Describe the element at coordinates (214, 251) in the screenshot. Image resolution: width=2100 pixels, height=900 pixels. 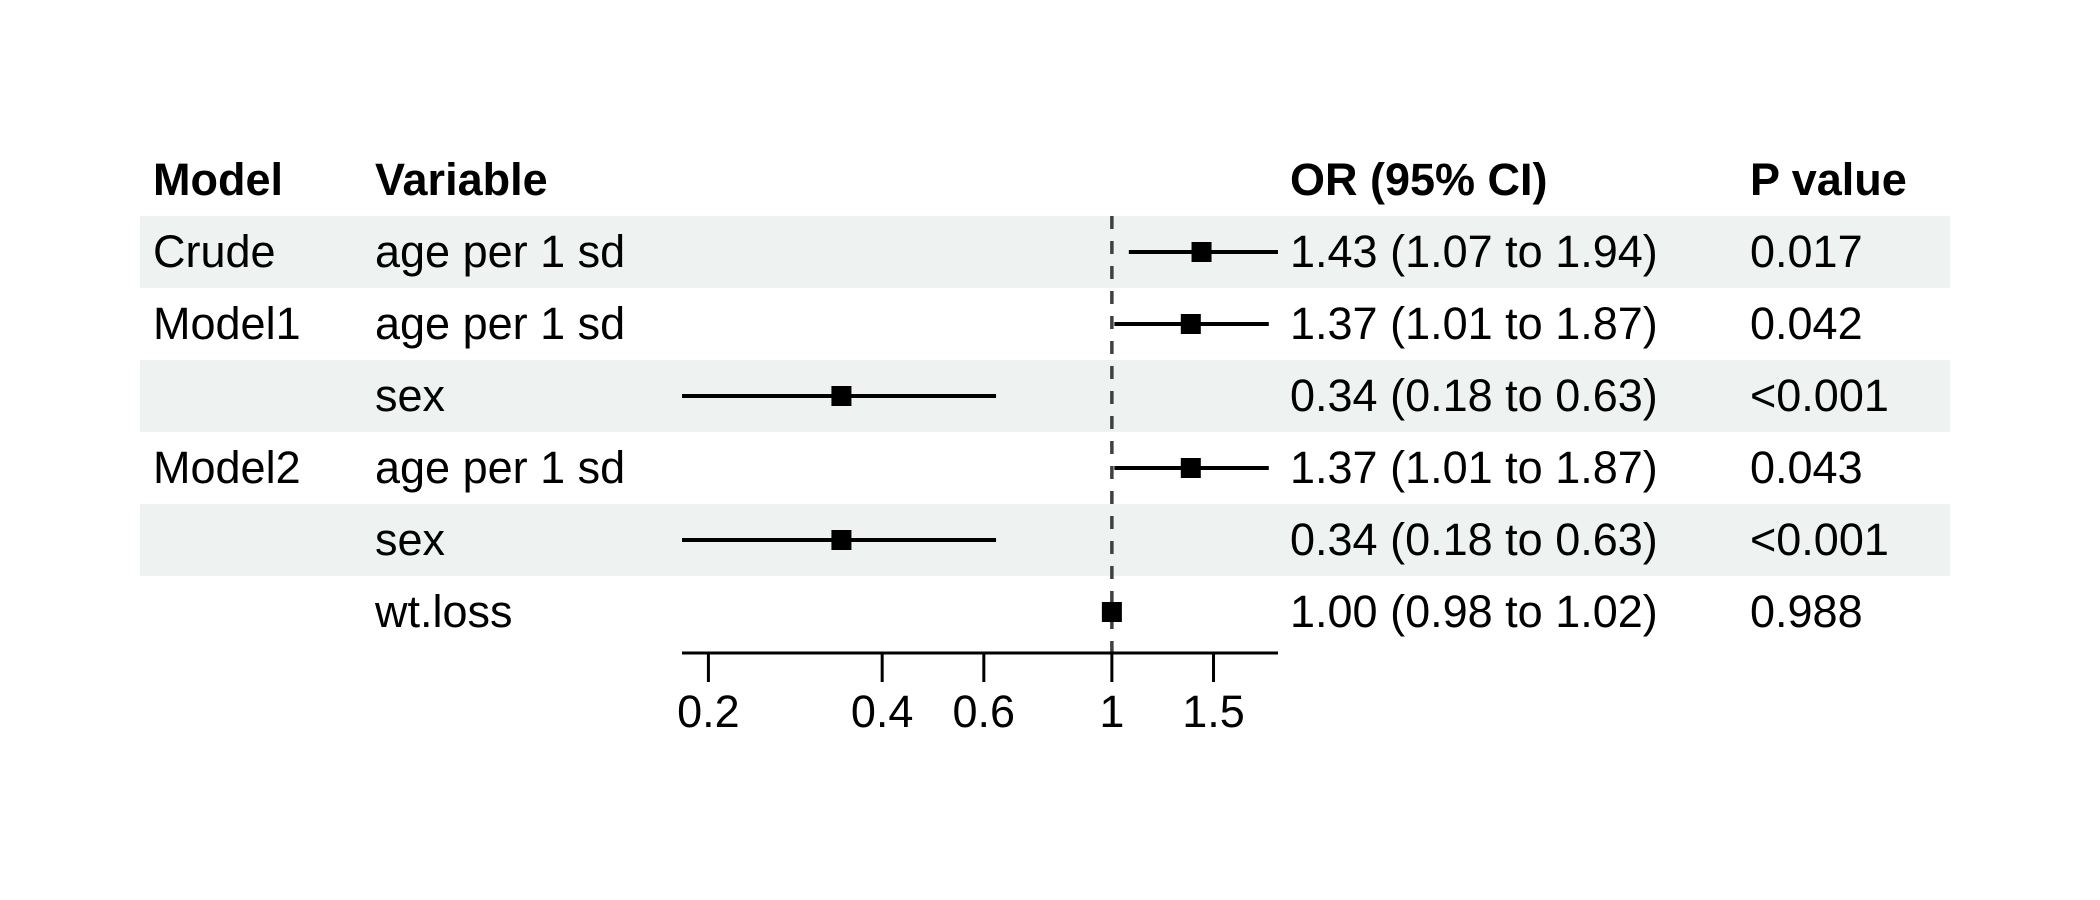
I see `row-model-label: Crude` at that location.